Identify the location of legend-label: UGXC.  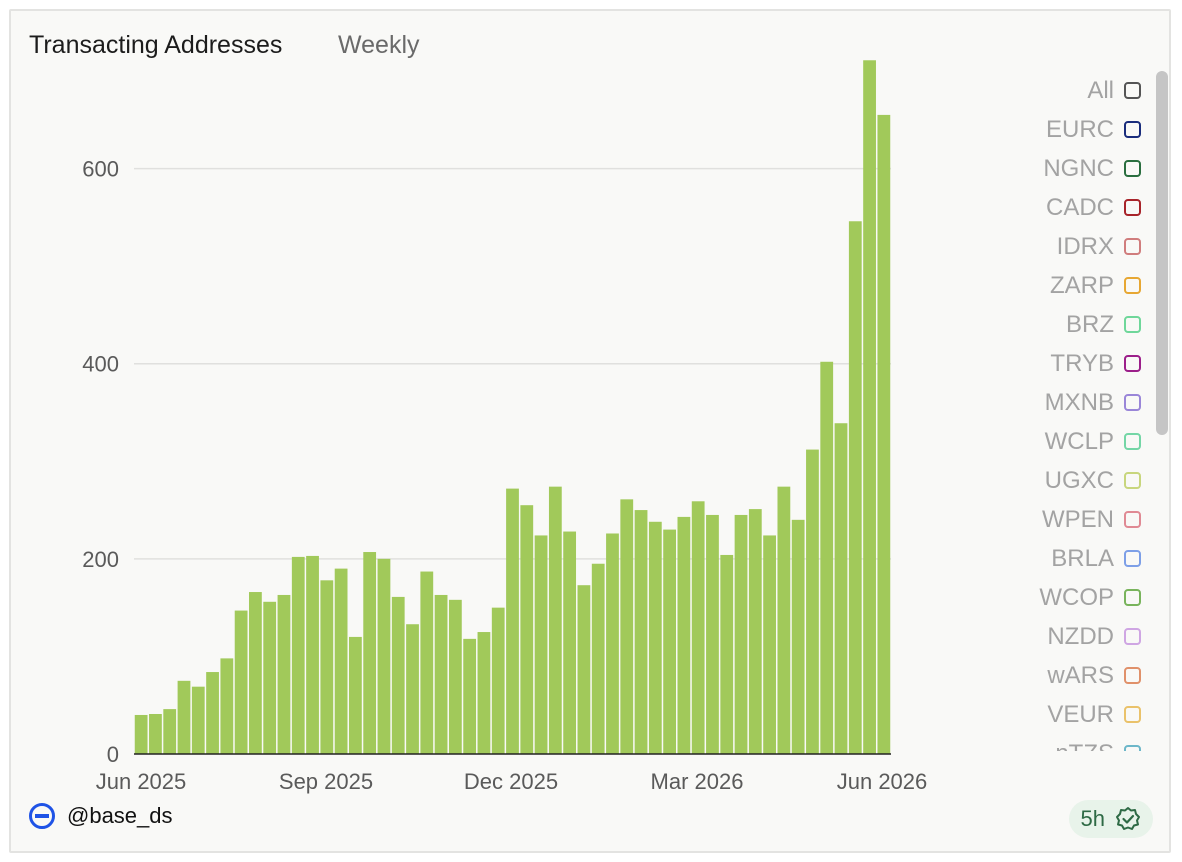
(1079, 480).